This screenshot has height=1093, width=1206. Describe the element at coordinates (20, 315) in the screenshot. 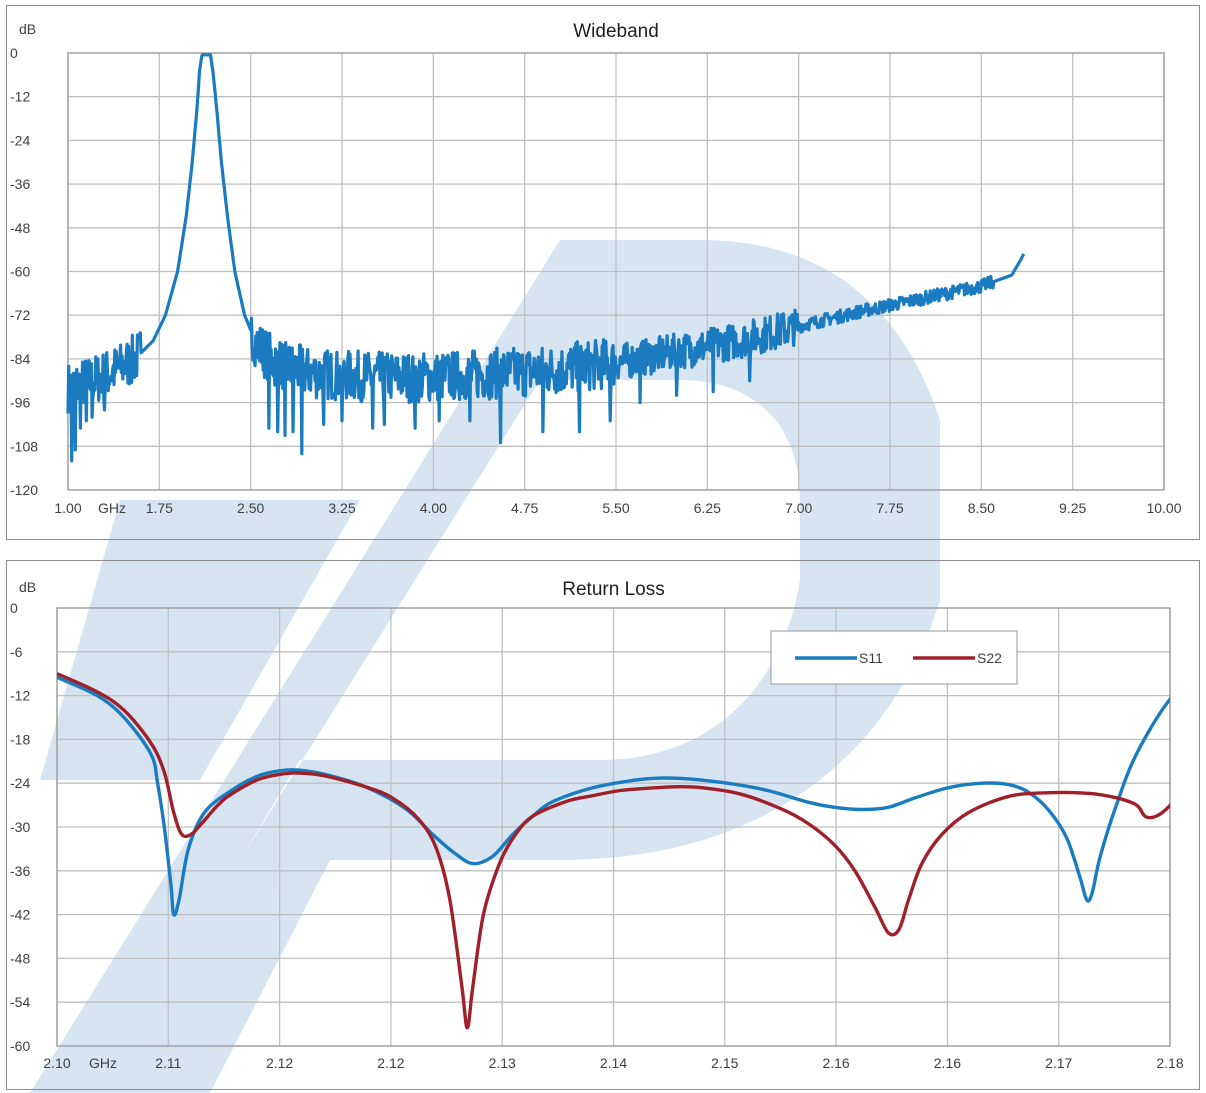

I see `y-tick-label: -72` at that location.